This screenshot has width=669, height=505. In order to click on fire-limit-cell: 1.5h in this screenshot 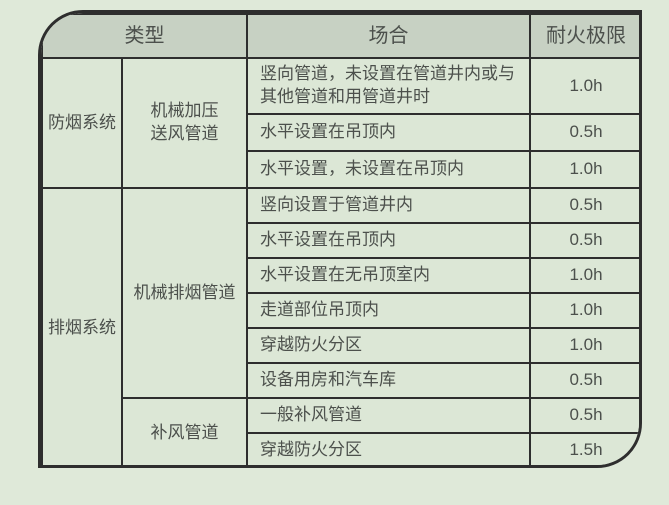, I will do `click(584, 448)`.